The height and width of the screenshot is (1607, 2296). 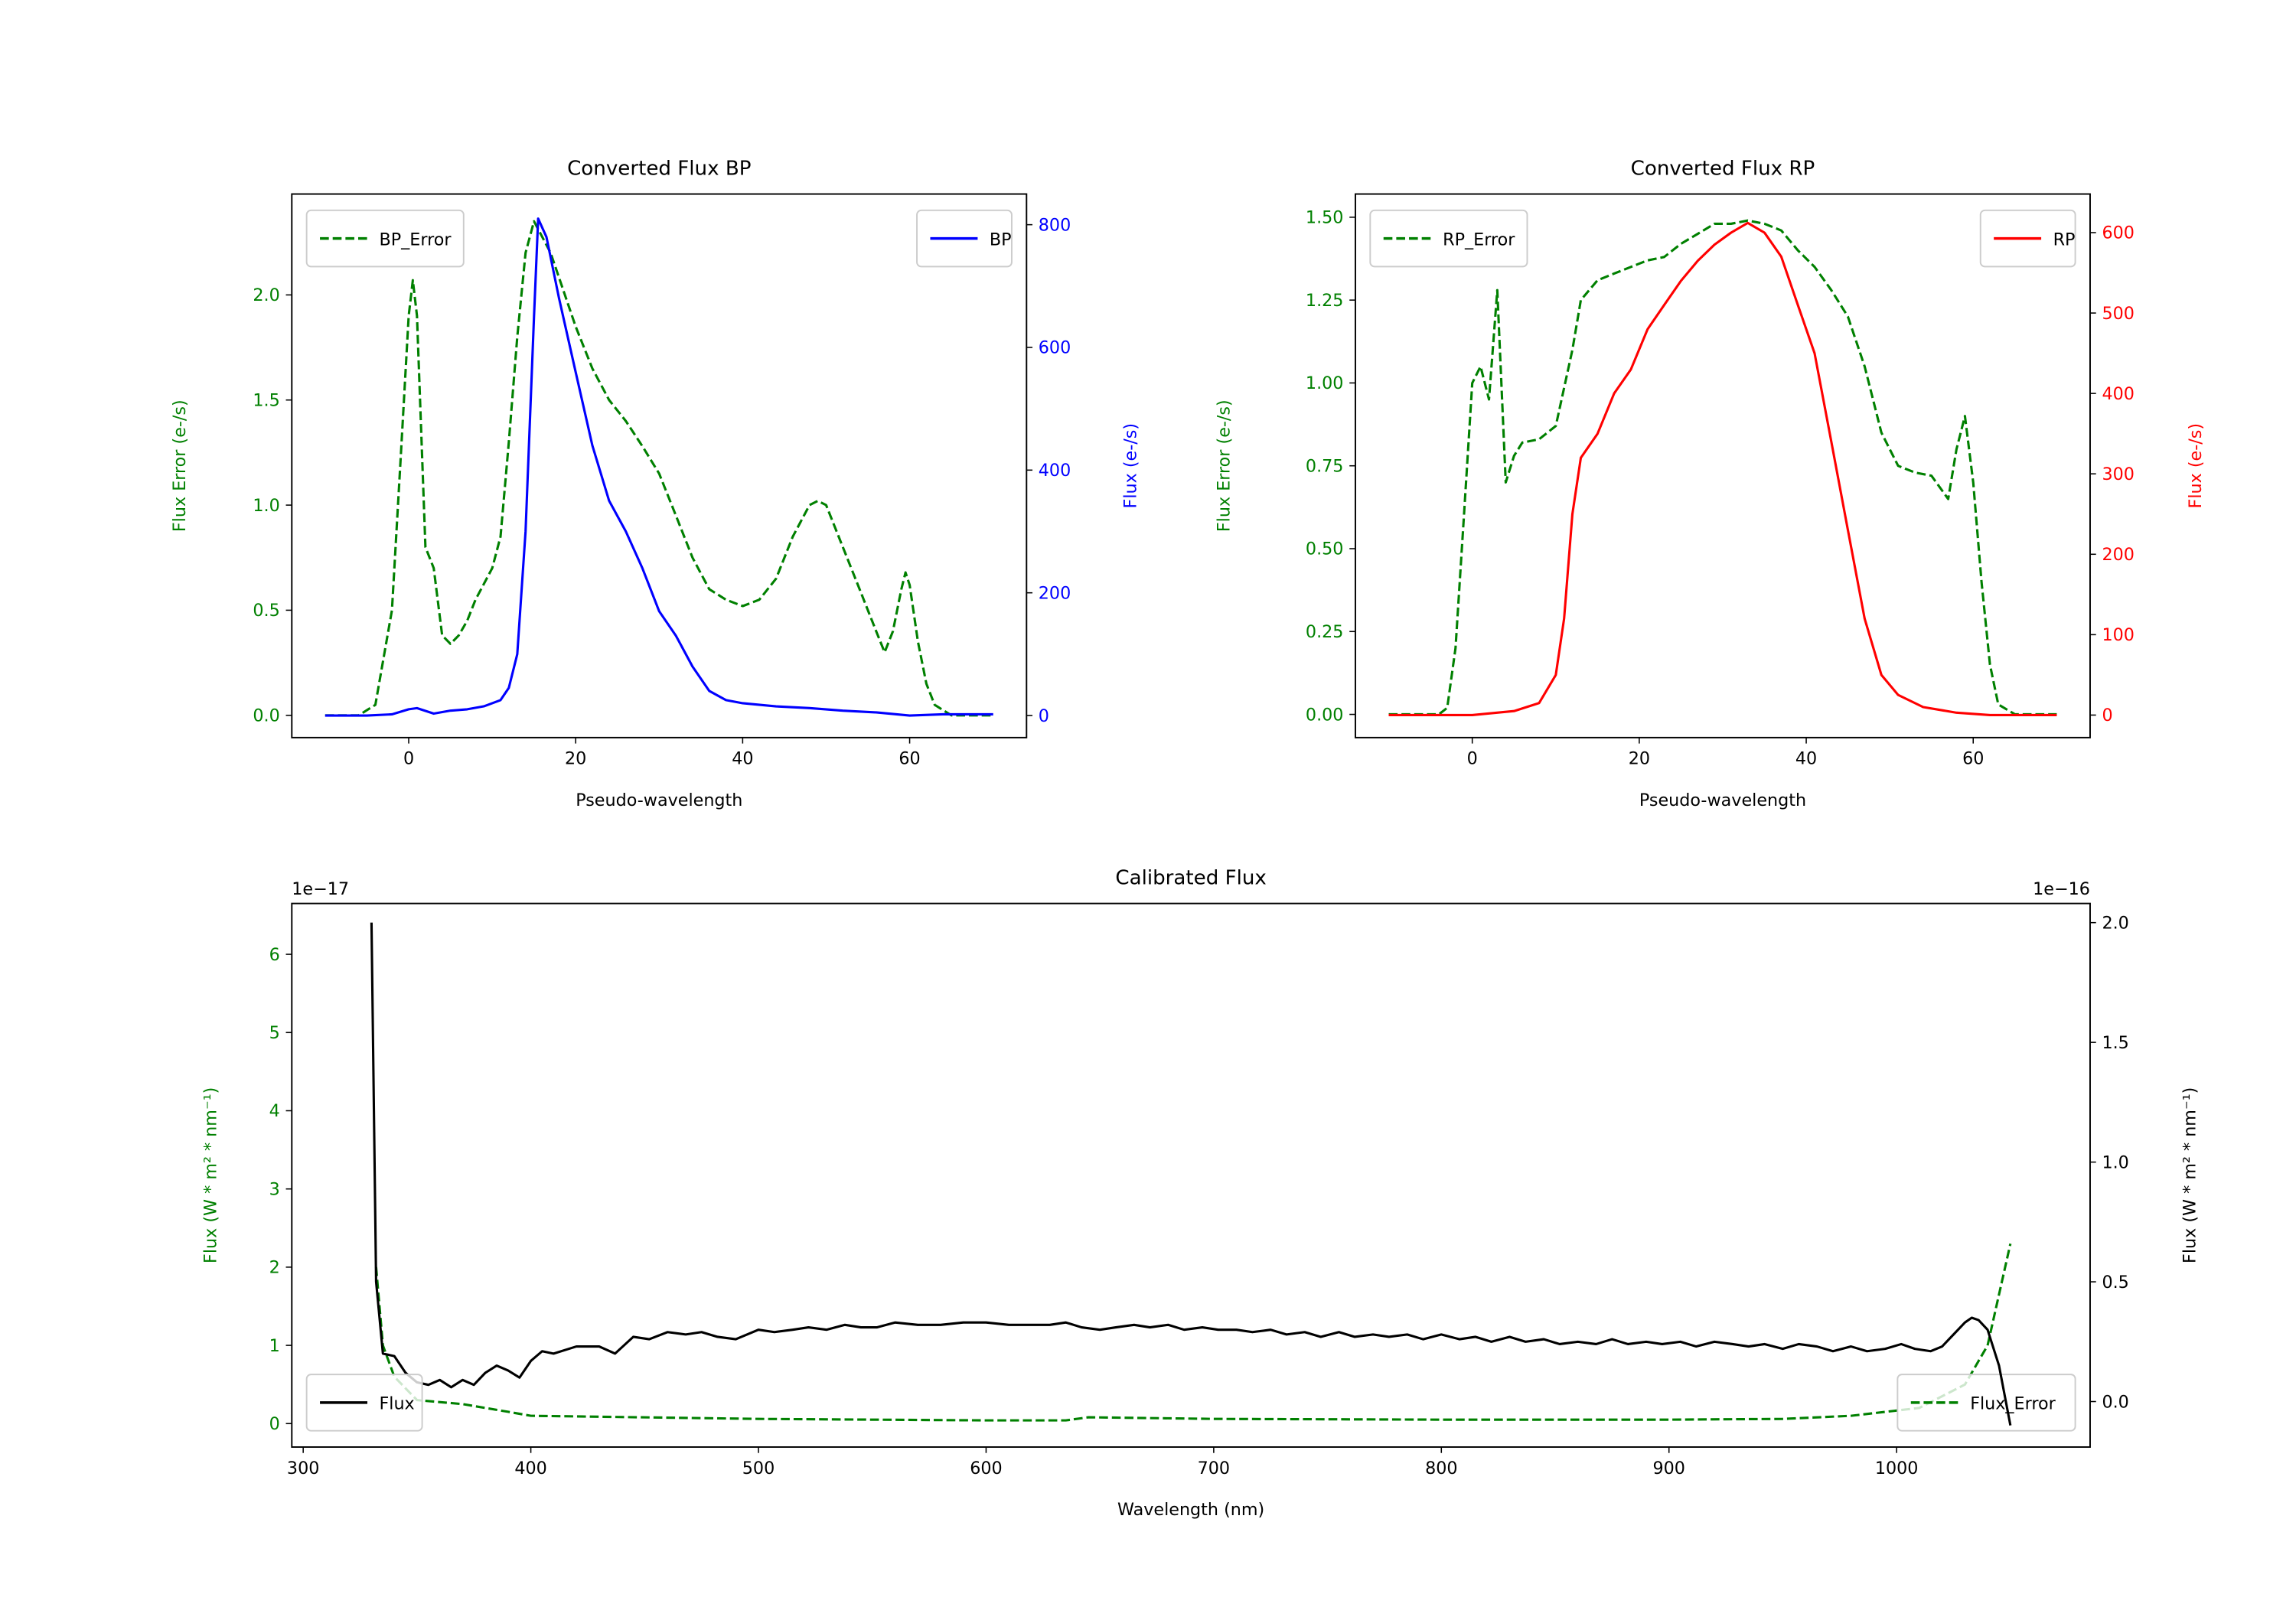 I want to click on left-y-tick-label: 1, so click(x=274, y=1346).